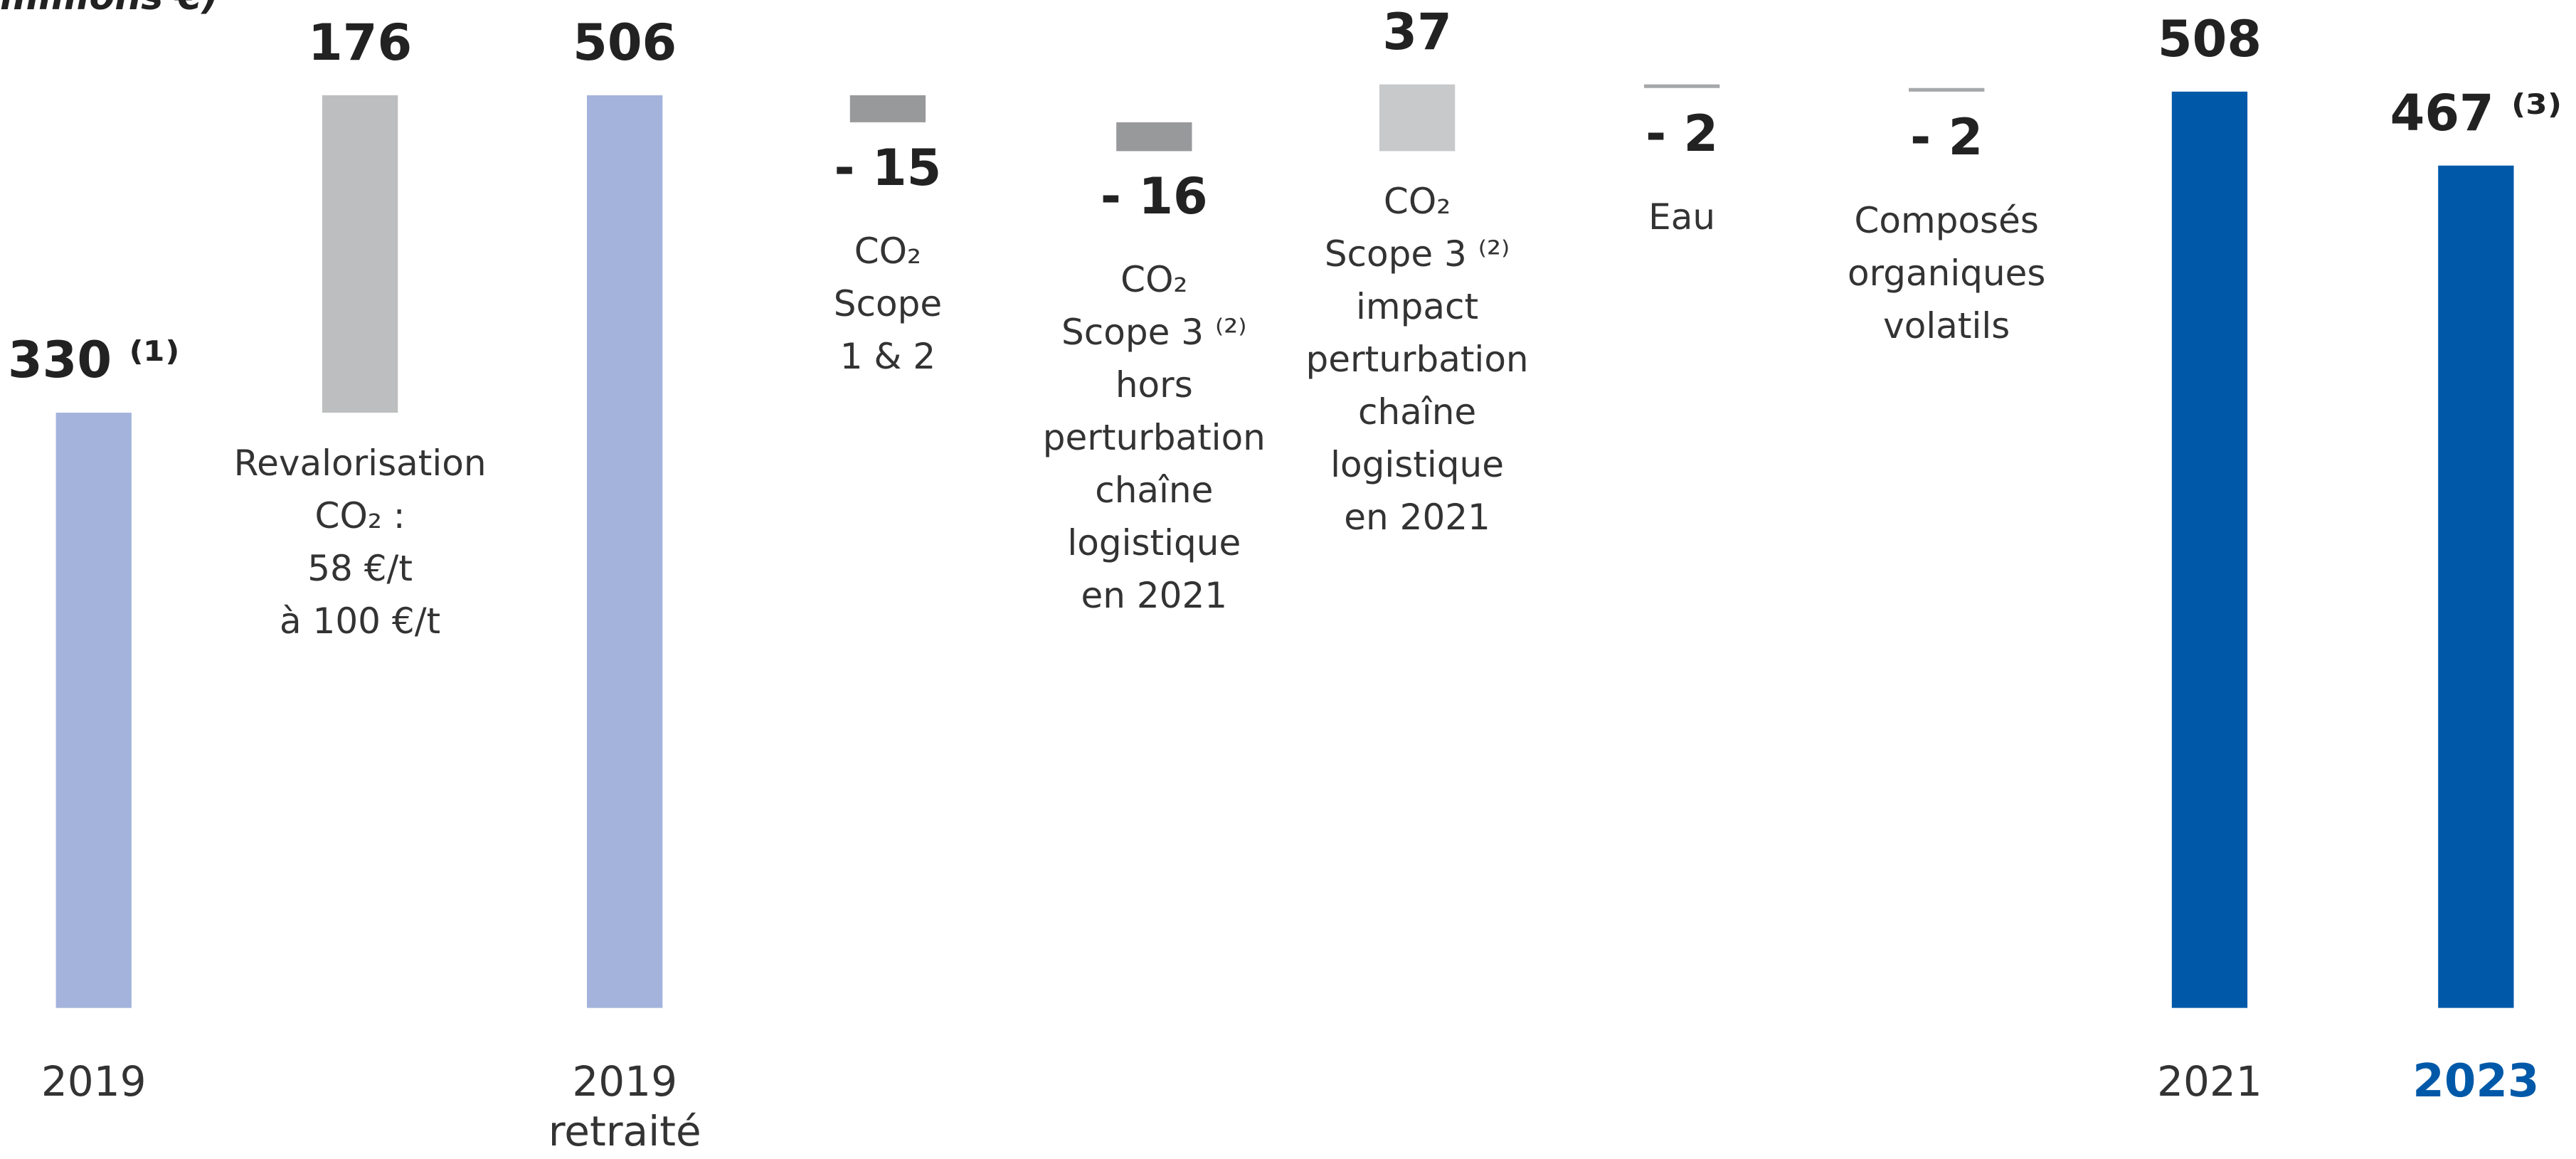 The height and width of the screenshot is (1159, 2576). What do you see at coordinates (1154, 196) in the screenshot?
I see `value-label: - 16` at bounding box center [1154, 196].